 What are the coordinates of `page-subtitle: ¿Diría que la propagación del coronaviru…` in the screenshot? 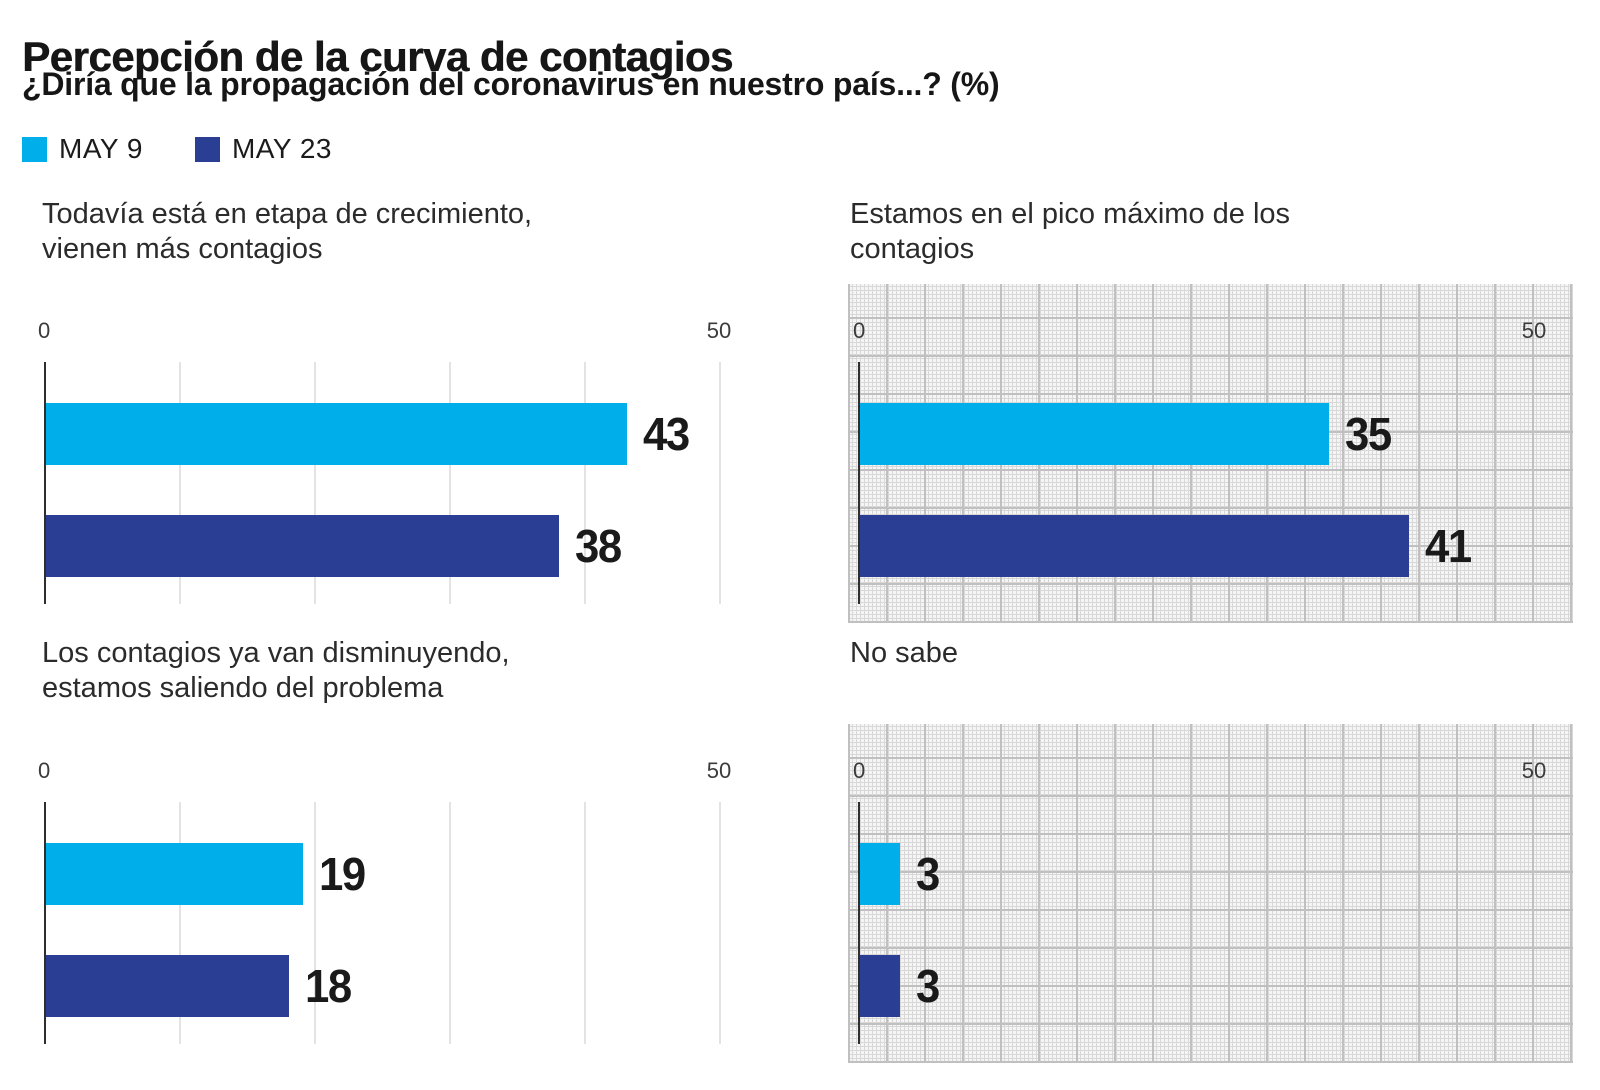 It's located at (511, 84).